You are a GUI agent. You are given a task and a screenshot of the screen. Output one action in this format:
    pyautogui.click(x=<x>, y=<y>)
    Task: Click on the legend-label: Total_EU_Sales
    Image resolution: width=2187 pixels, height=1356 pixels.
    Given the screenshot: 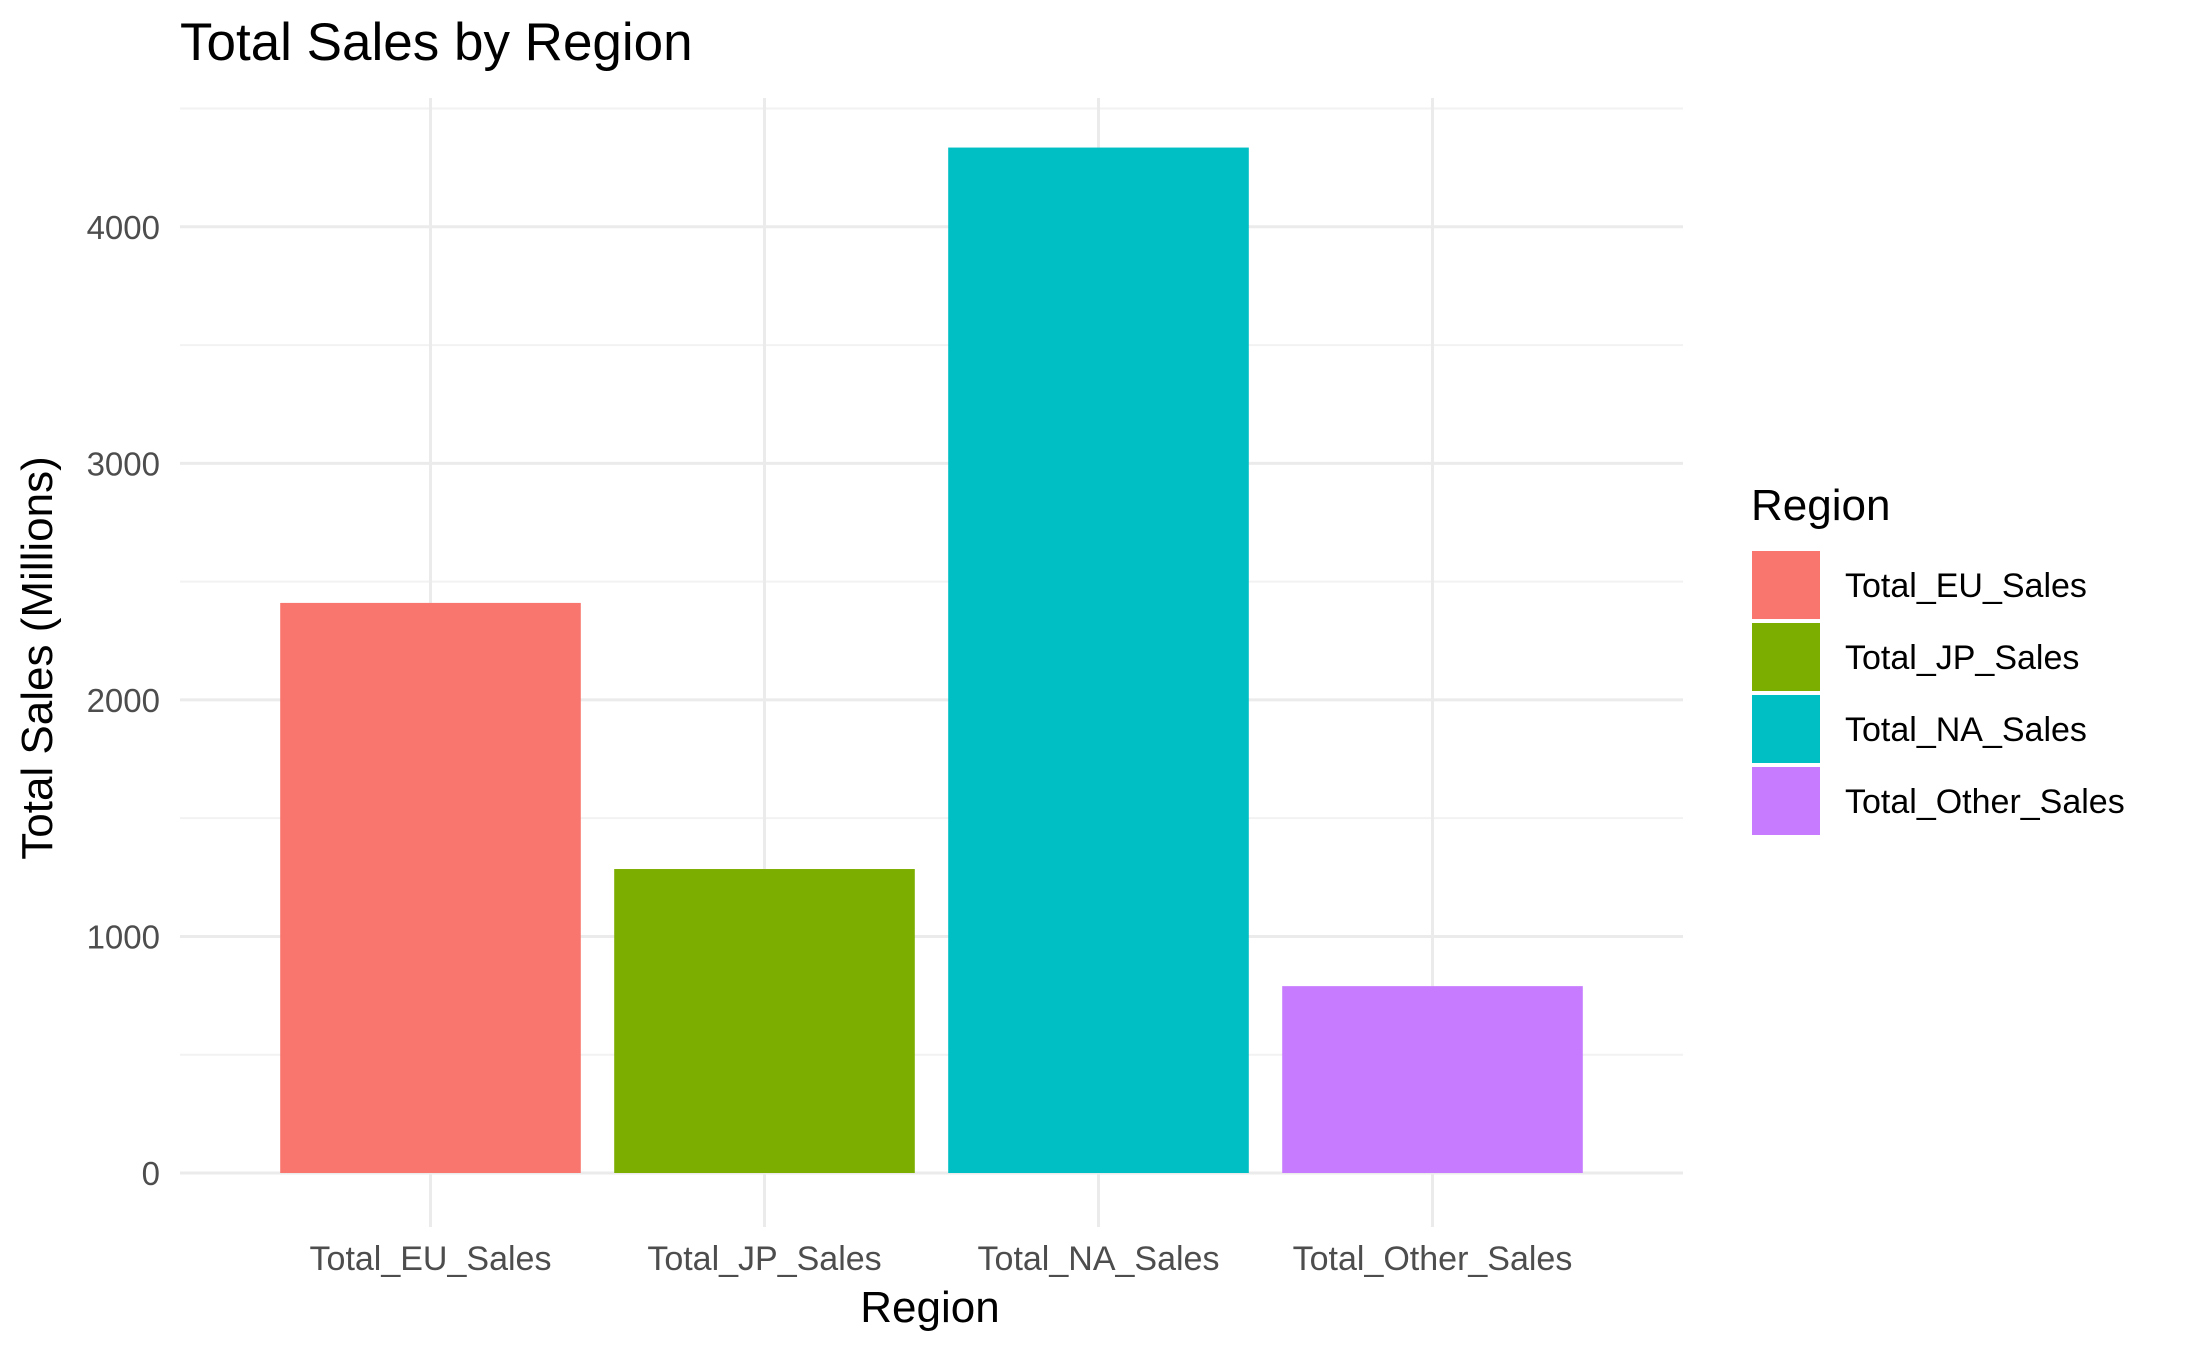 What is the action you would take?
    pyautogui.click(x=1966, y=586)
    